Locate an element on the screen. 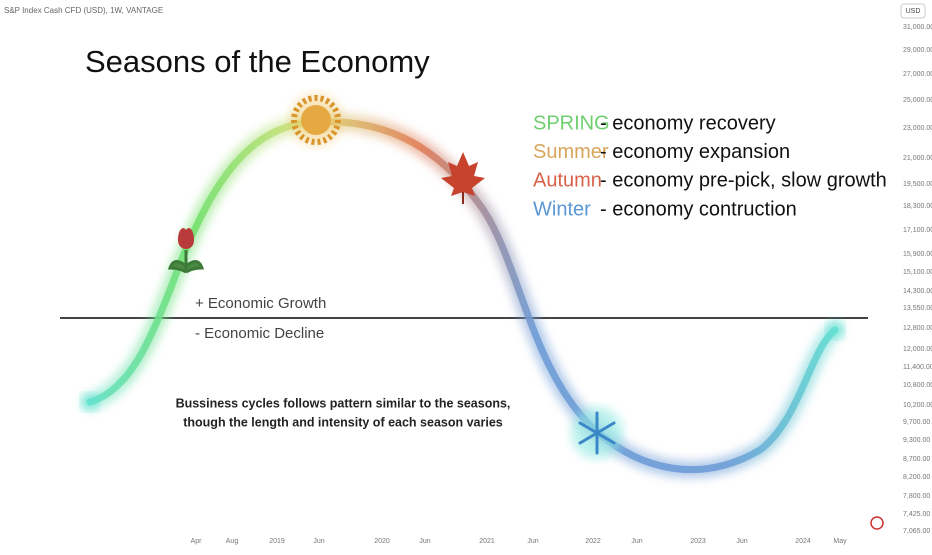 Image resolution: width=932 pixels, height=555 pixels. price-label: 25,000.00 is located at coordinates (917, 100).